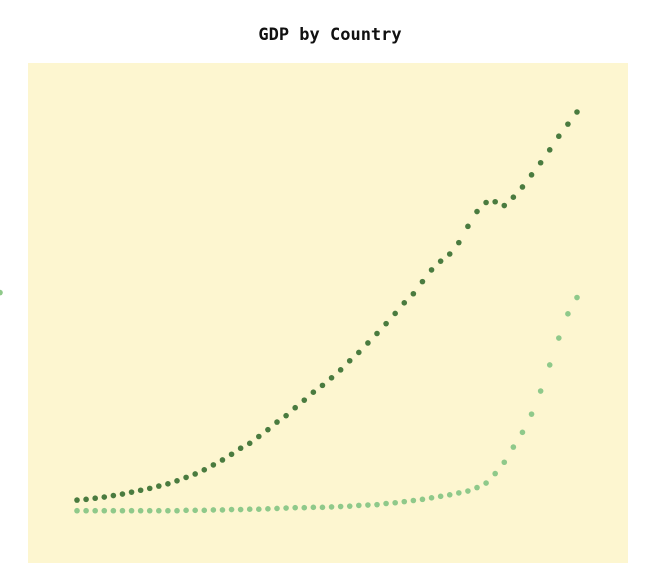 The height and width of the screenshot is (585, 660). I want to click on chart-title: GDP by Country, so click(330, 35).